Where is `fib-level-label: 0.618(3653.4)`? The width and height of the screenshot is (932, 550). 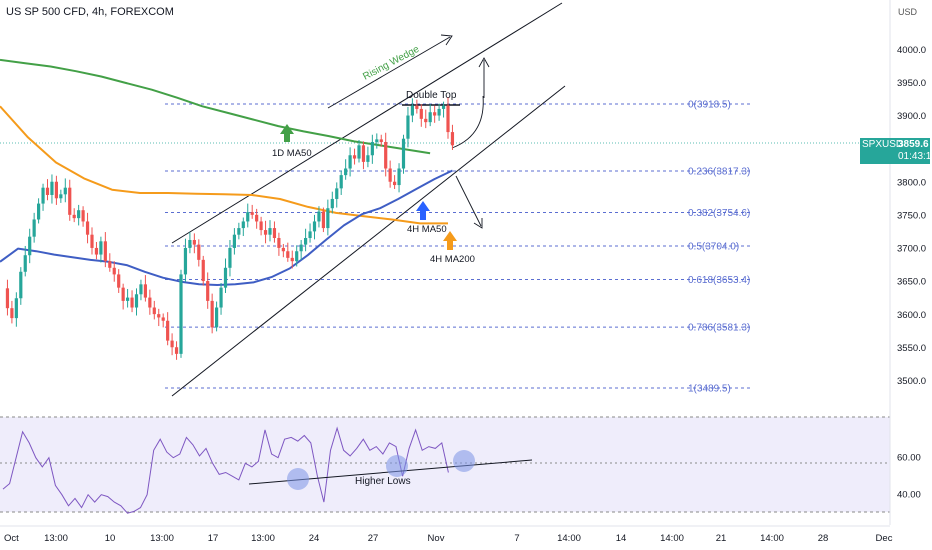 fib-level-label: 0.618(3653.4) is located at coordinates (719, 280).